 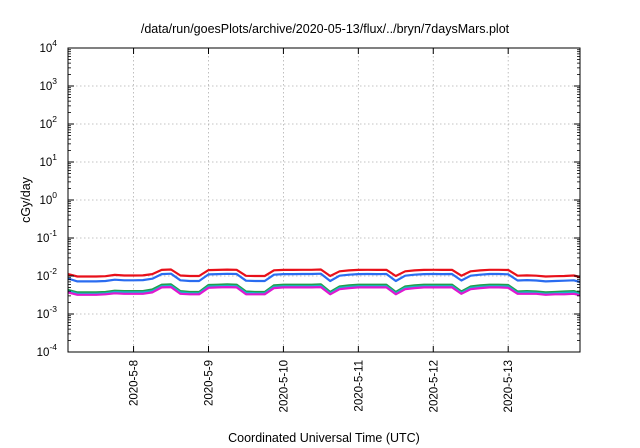 What do you see at coordinates (434, 386) in the screenshot?
I see `x-tick-label: 2020-5-12` at bounding box center [434, 386].